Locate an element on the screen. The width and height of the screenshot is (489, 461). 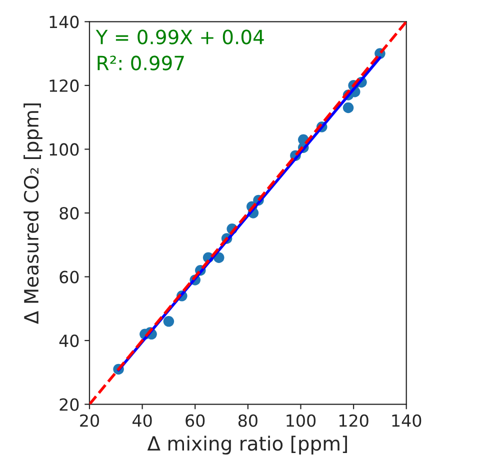
x-axis-title: Δ mixing ratio [ppm] is located at coordinates (247, 445).